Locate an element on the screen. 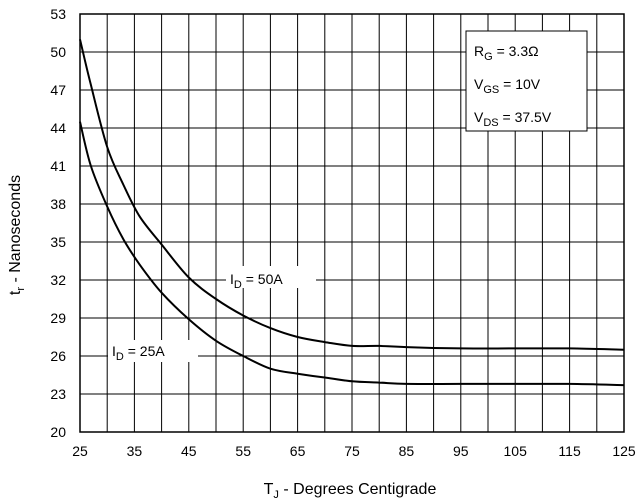 Image resolution: width=641 pixels, height=502 pixels. y-axis-title: tr - Nanoseconds is located at coordinates (17, 235).